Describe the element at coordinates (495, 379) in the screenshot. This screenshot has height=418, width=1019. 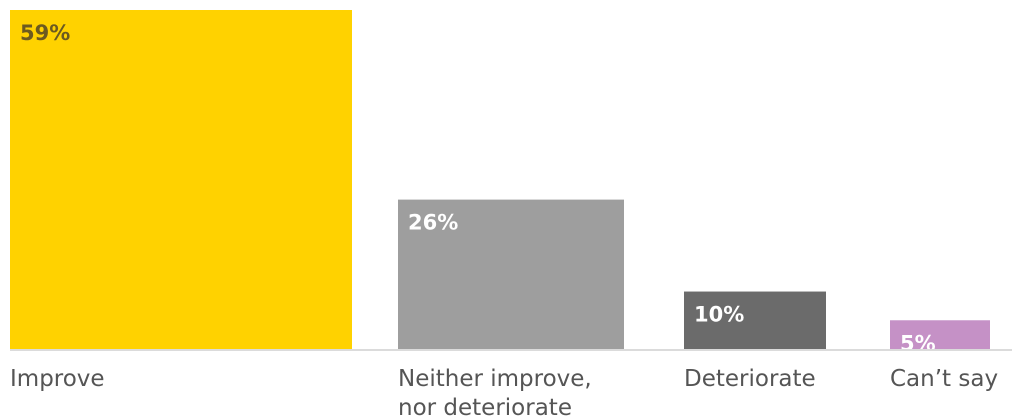
I see `category-label-1-line-0: Neither improve,` at that location.